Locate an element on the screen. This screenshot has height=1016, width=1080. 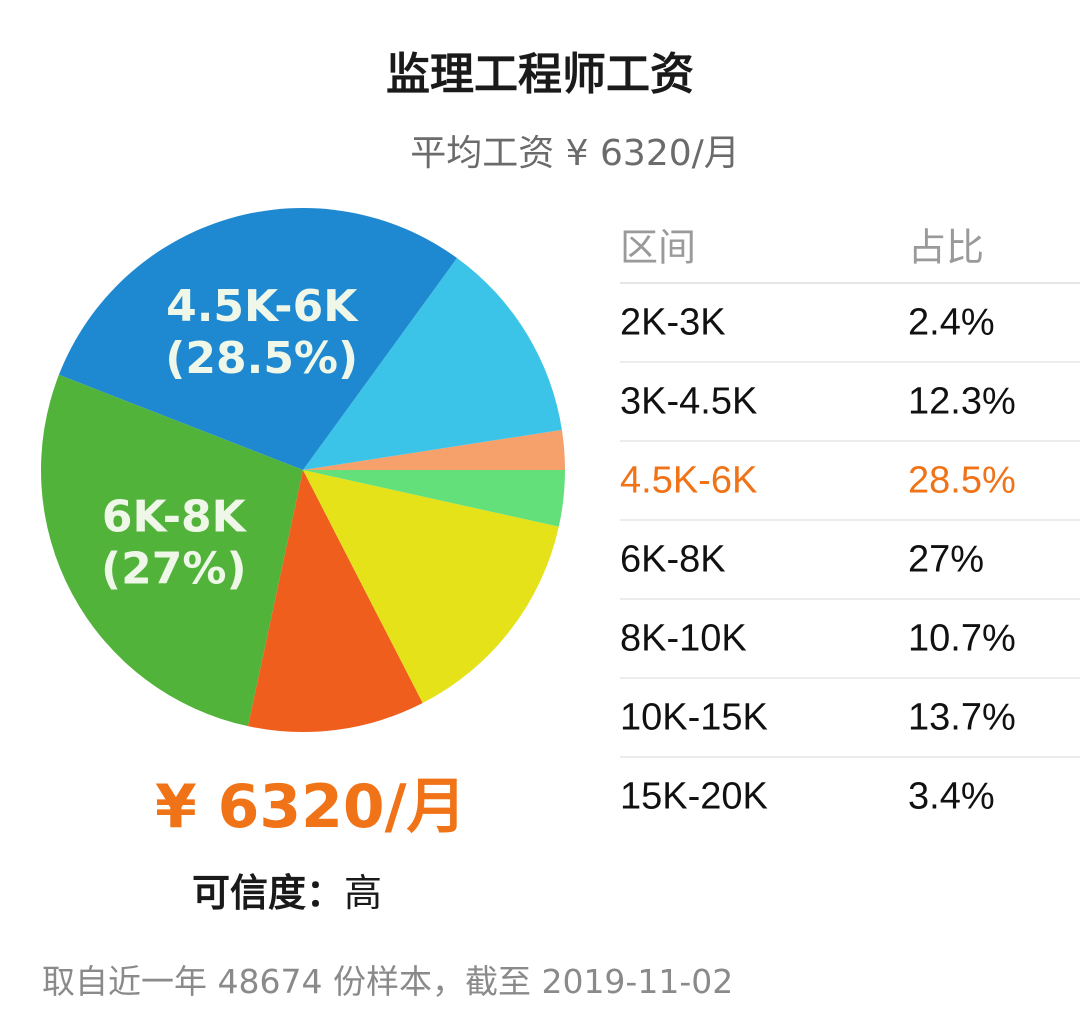
sample-footnote: 取自近一年 48674 份样本，截至 2019-11-02 is located at coordinates (388, 981).